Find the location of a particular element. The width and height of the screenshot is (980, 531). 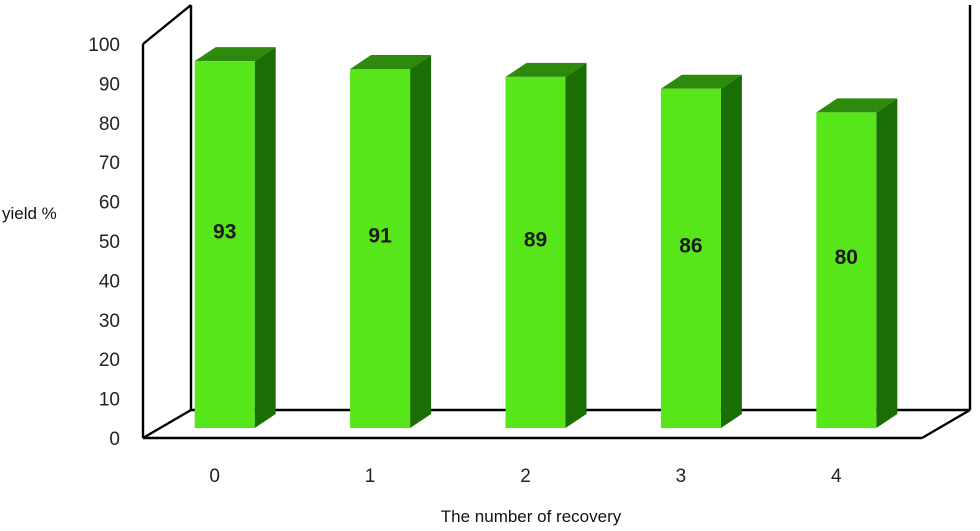

bar-data-label: 93 is located at coordinates (224, 232).